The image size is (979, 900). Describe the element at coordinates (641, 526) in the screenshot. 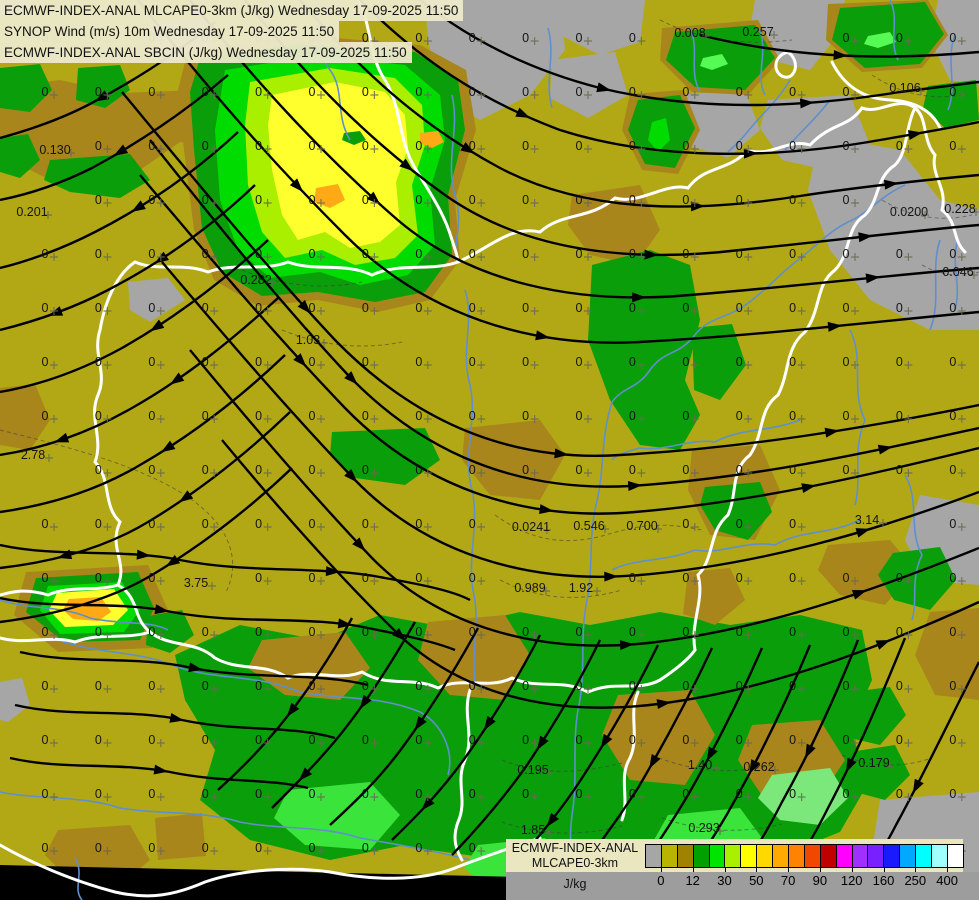

I see `sbcin-value-label: 0.700` at that location.